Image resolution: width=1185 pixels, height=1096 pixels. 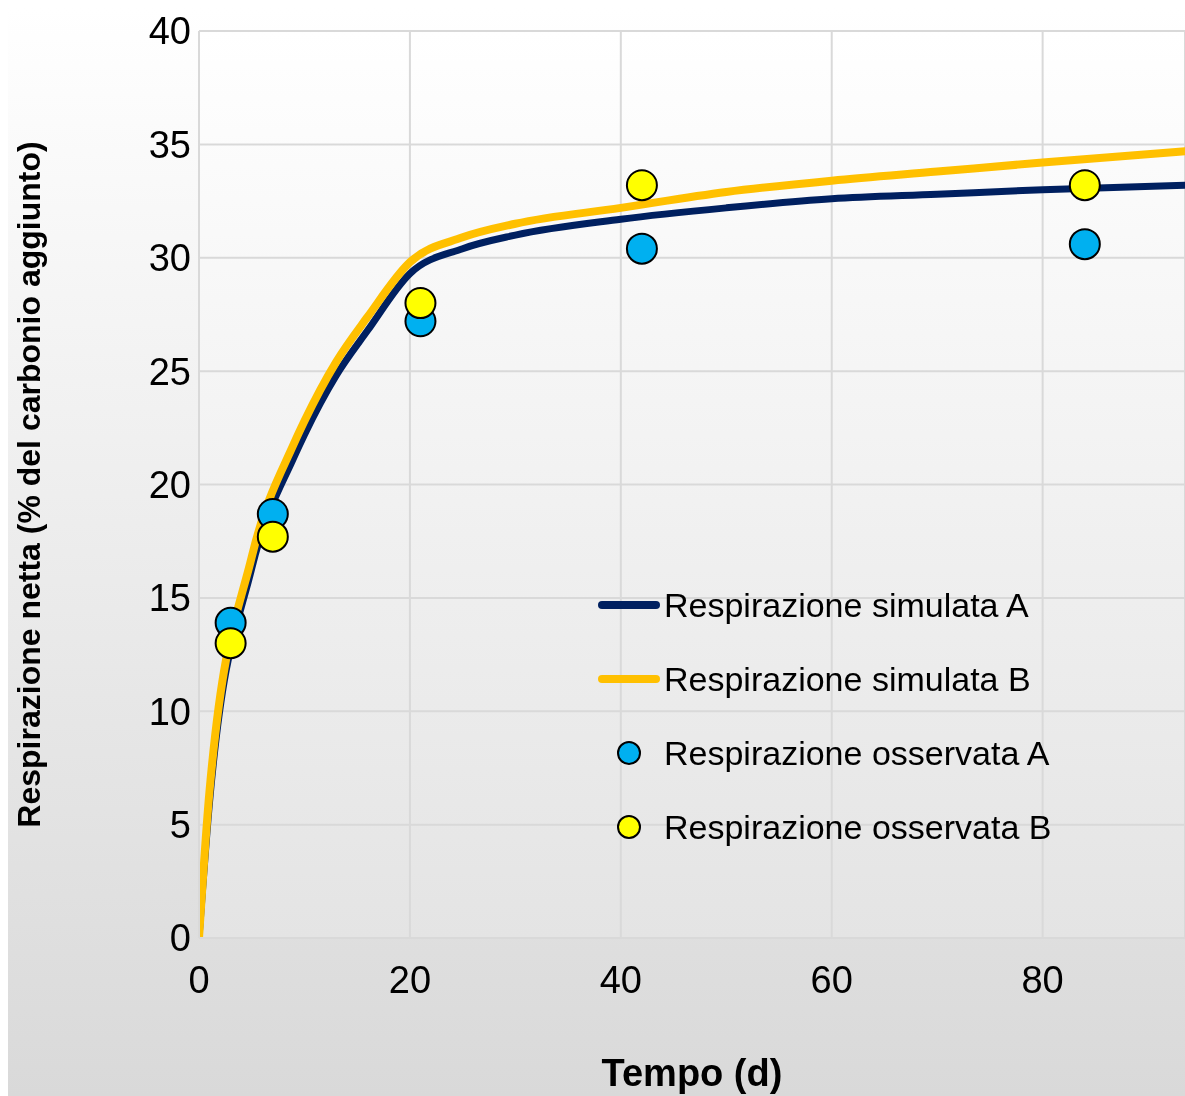 I want to click on y-tick-label: 10, so click(x=169, y=711).